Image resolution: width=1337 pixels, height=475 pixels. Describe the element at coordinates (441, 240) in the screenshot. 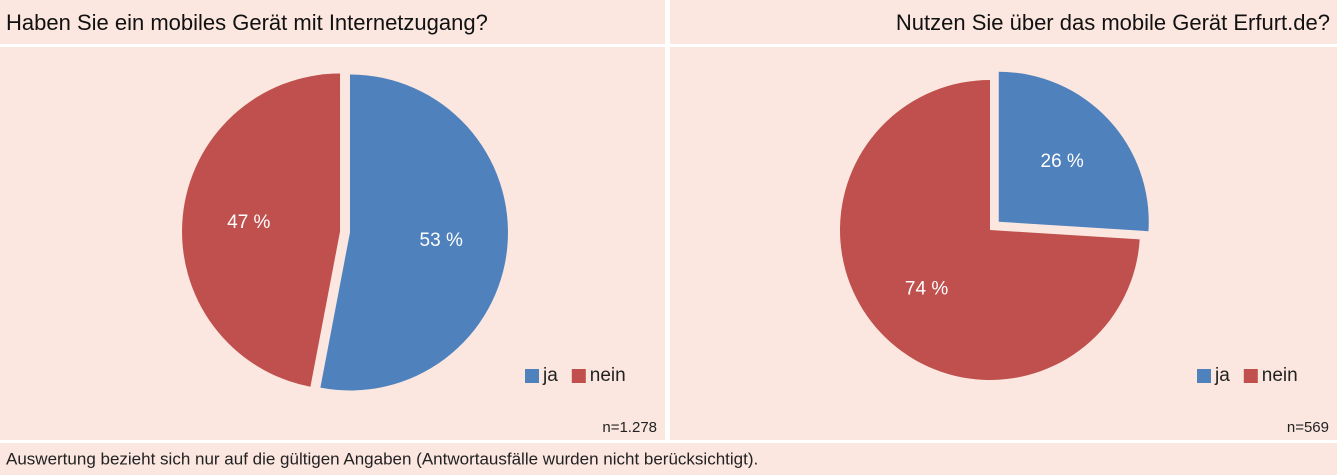

I see `slice-label: 53 %` at that location.